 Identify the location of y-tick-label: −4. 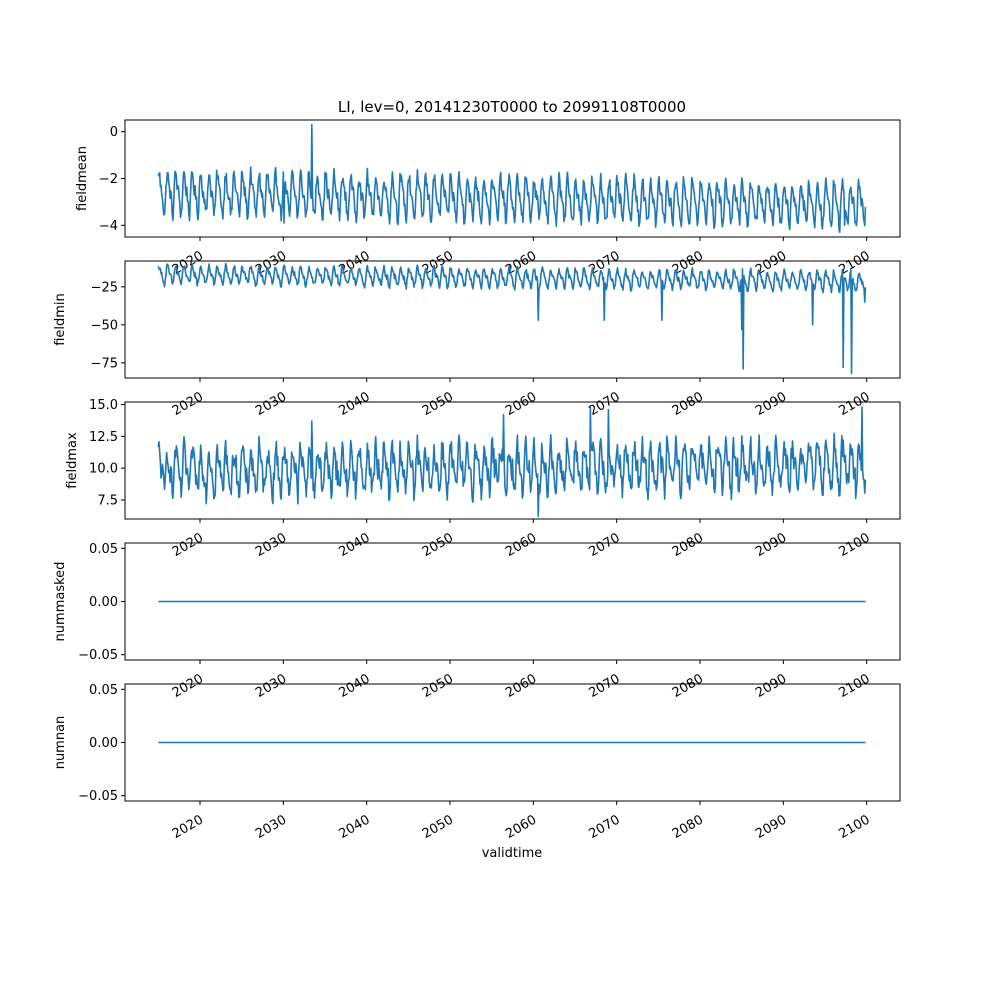
(108, 226).